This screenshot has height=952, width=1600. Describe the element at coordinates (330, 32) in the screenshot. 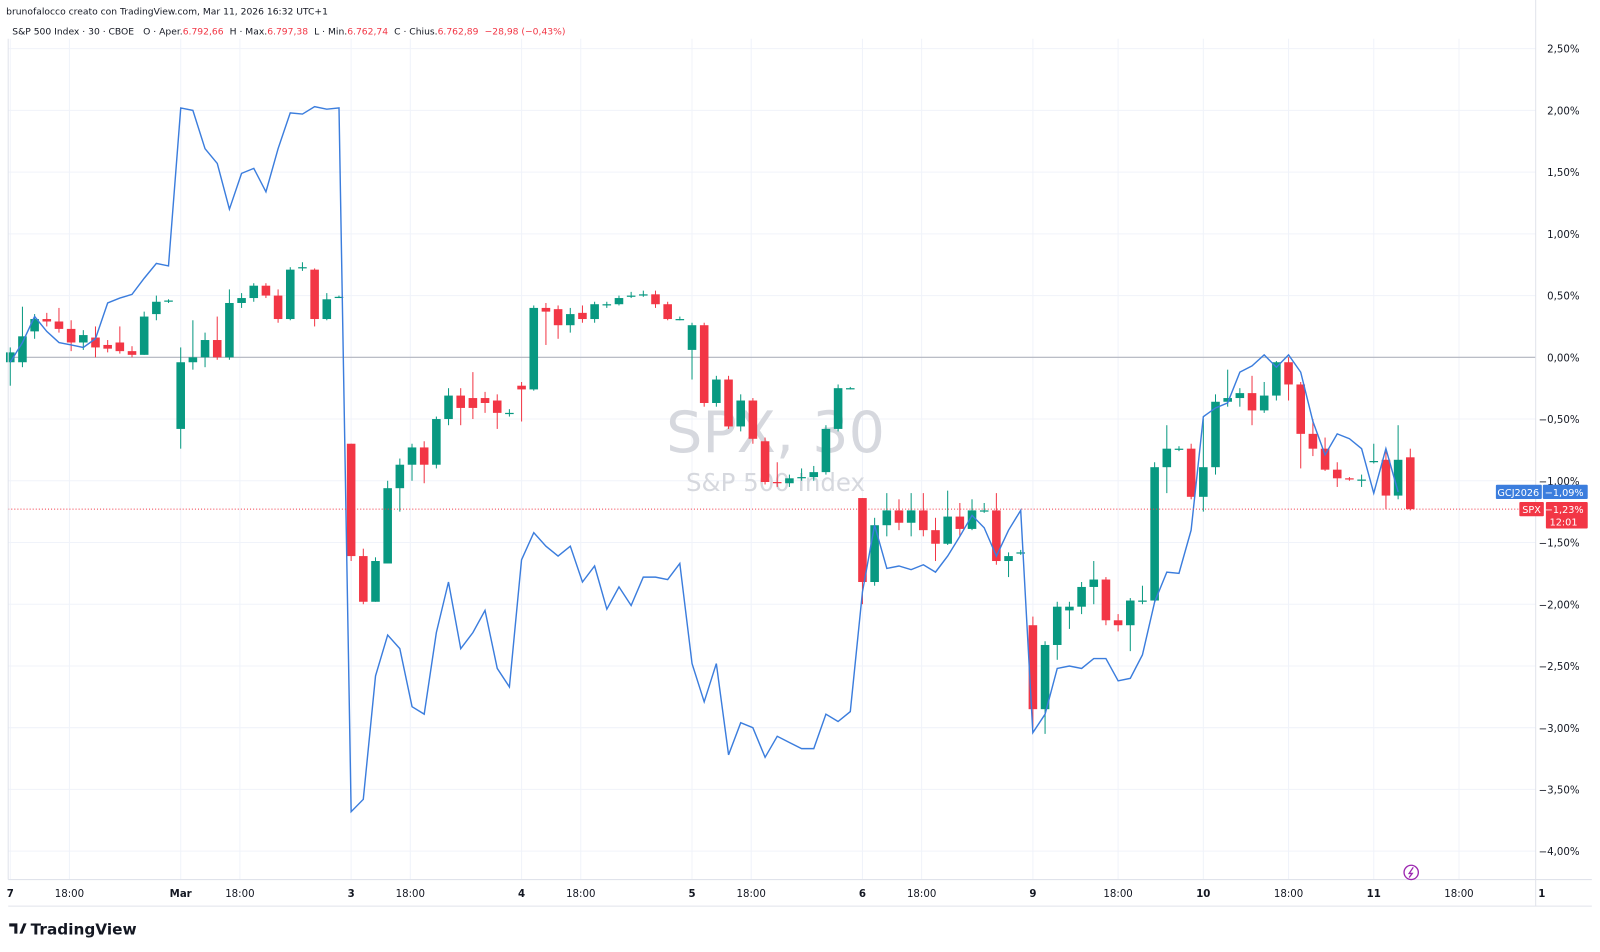

I see `legend-field-label: L · Min.` at that location.